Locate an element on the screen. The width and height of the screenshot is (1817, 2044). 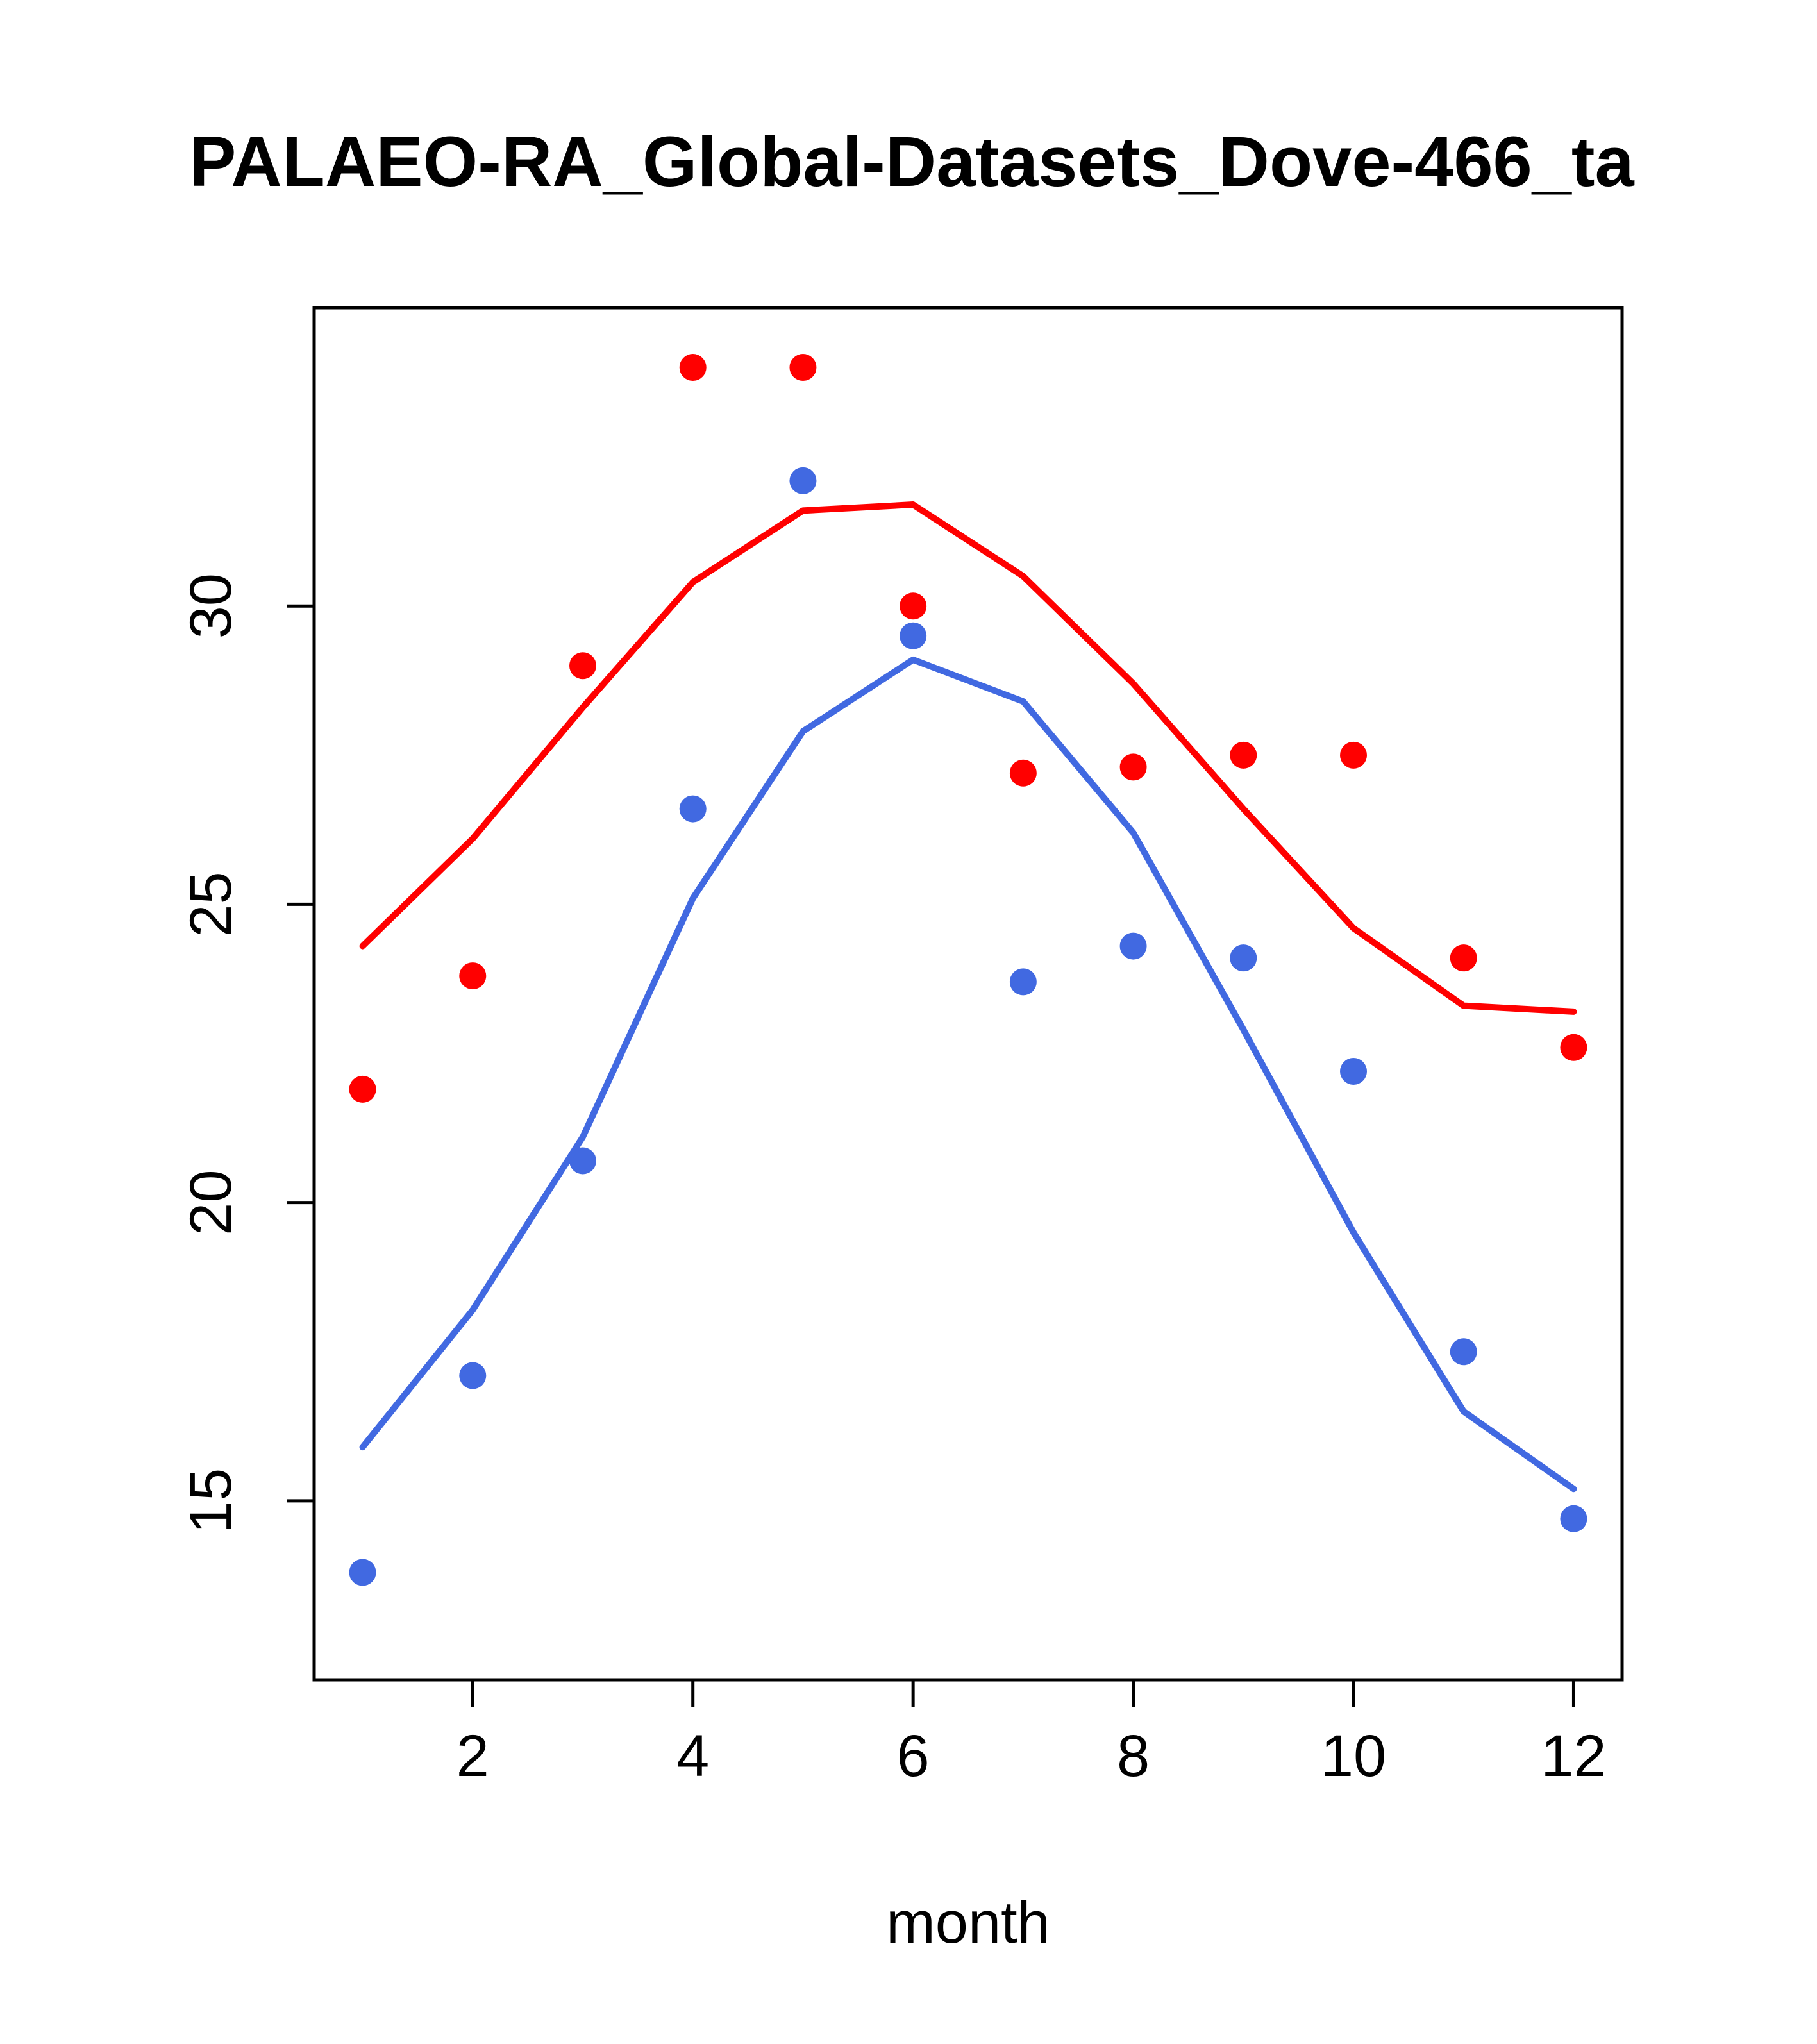
x-tick-label: 12 is located at coordinates (1573, 1756).